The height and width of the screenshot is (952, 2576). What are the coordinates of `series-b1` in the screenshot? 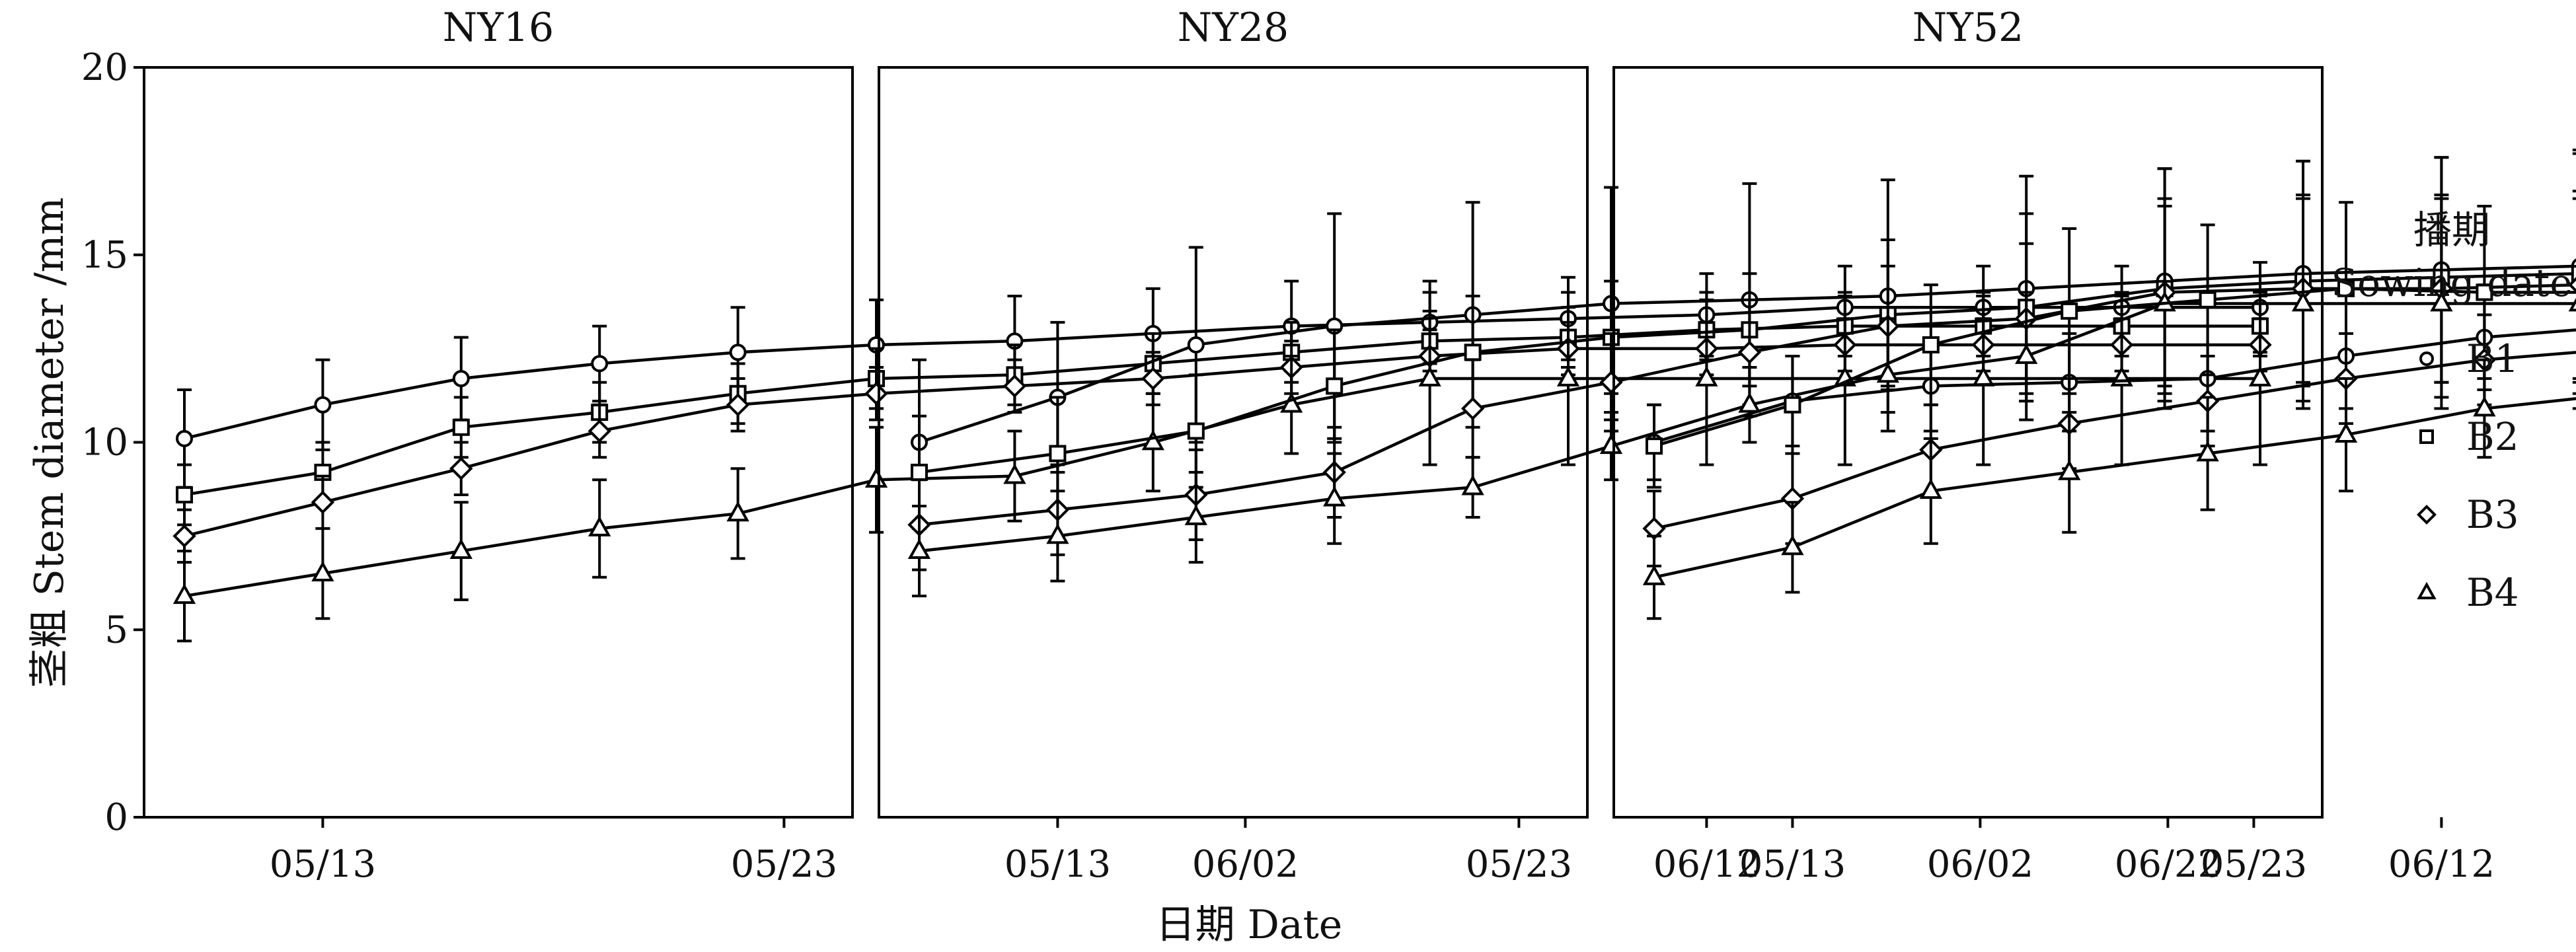 It's located at (2111, 382).